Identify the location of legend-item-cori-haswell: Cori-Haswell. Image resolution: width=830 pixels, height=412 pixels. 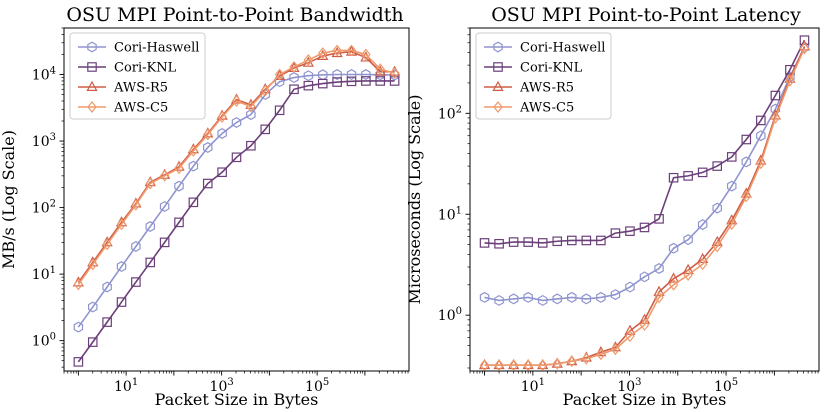
(544, 48).